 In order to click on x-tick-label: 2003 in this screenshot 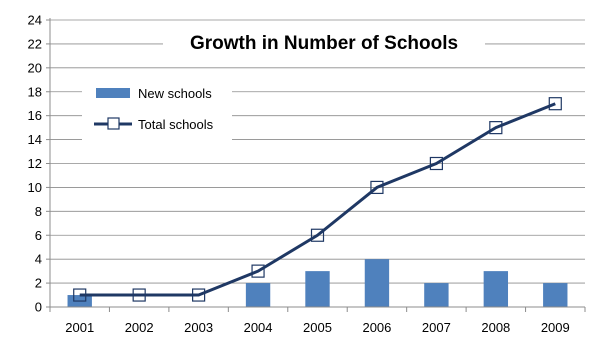, I will do `click(198, 327)`.